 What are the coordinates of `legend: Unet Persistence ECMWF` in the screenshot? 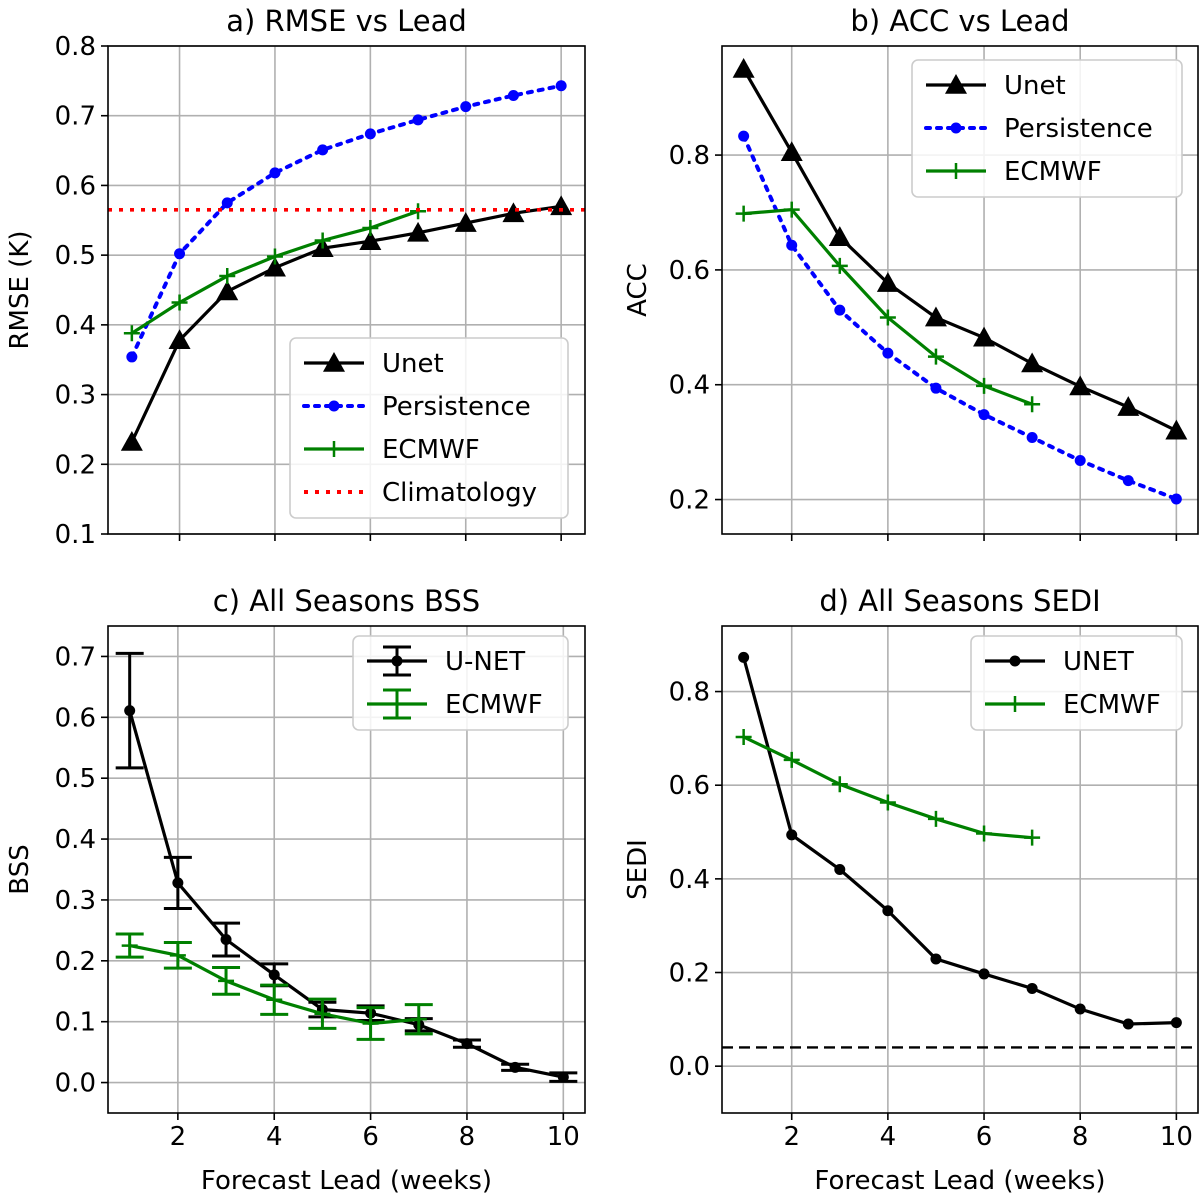 It's located at (1047, 128).